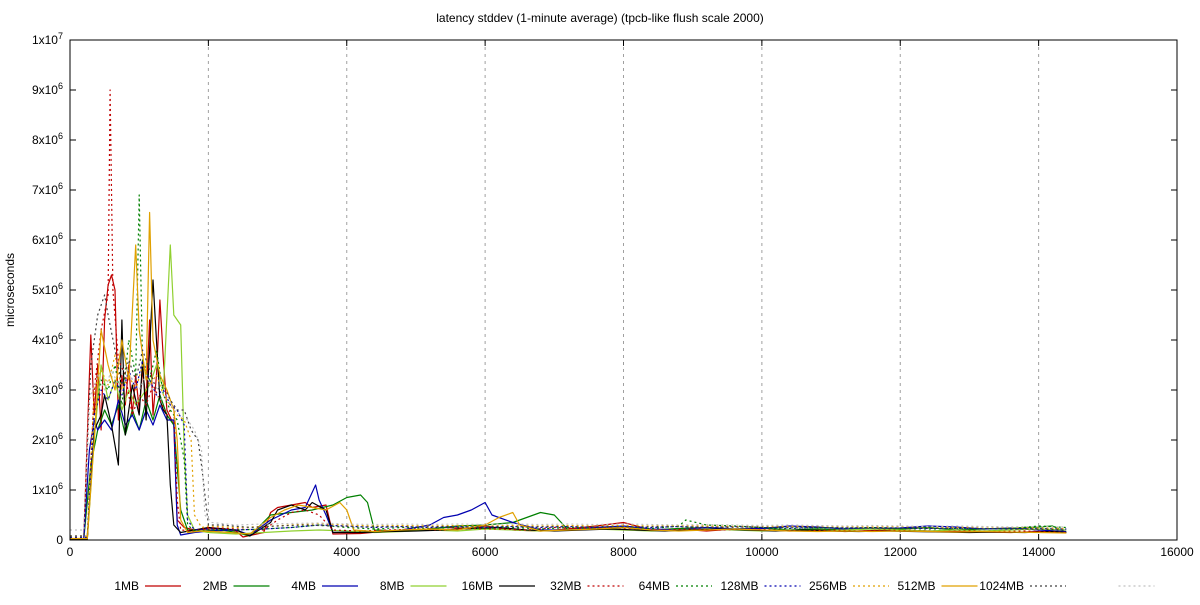 The width and height of the screenshot is (1200, 605). What do you see at coordinates (208, 552) in the screenshot?
I see `x-tick-label: 2000` at bounding box center [208, 552].